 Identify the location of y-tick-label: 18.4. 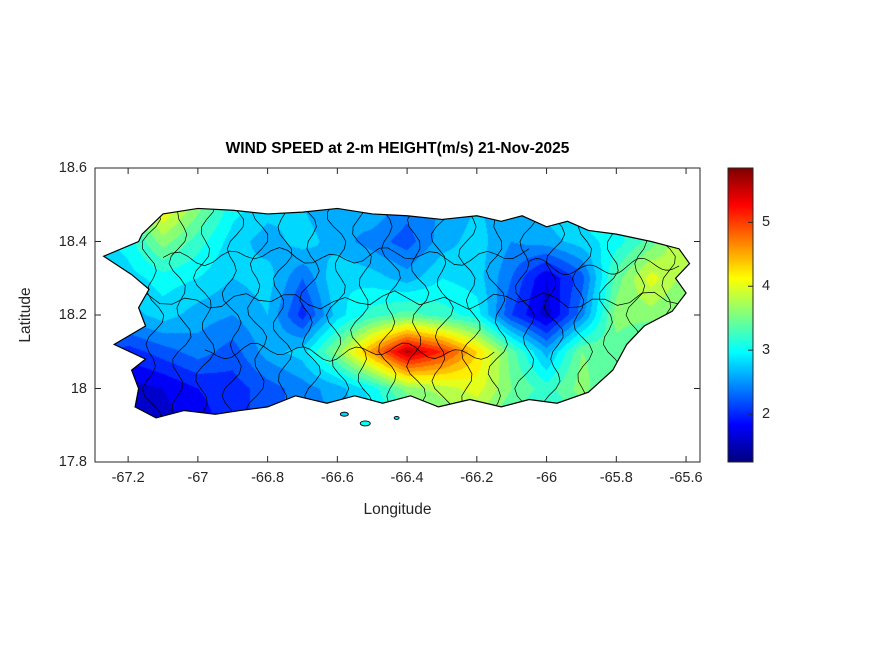
(72, 241).